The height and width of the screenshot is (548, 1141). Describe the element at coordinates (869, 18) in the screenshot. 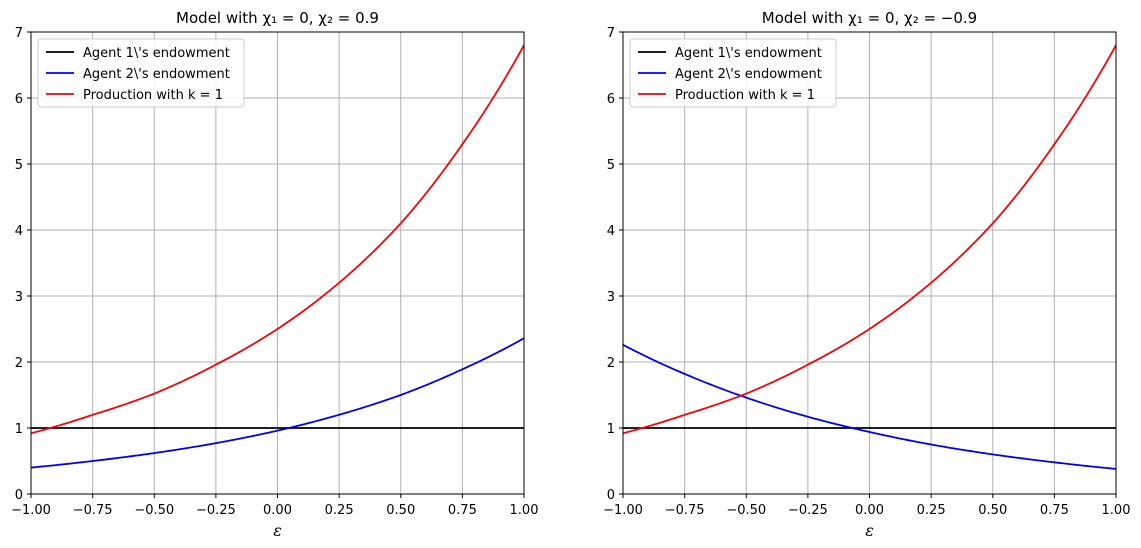

I see `chart-title: Model with χ₁ = 0, χ₂ = −0.9` at that location.